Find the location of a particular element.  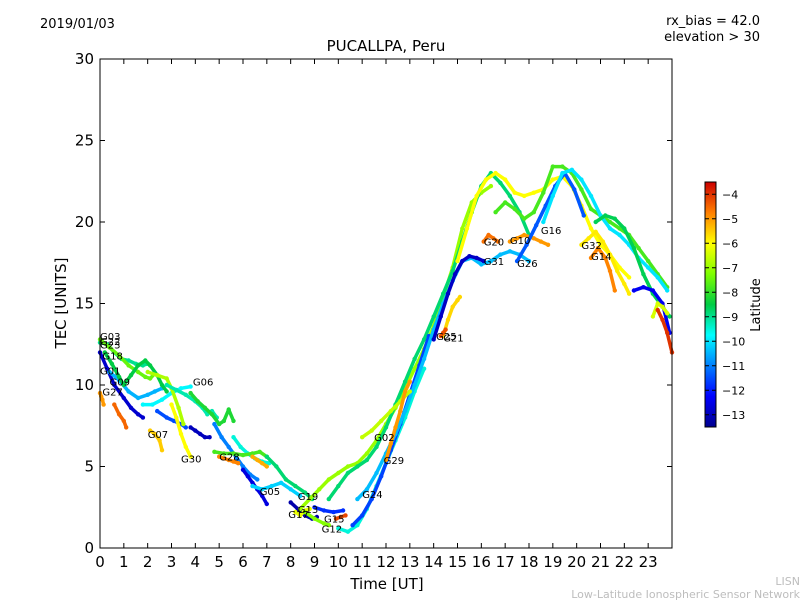

series-5-point is located at coordinates (154, 391).